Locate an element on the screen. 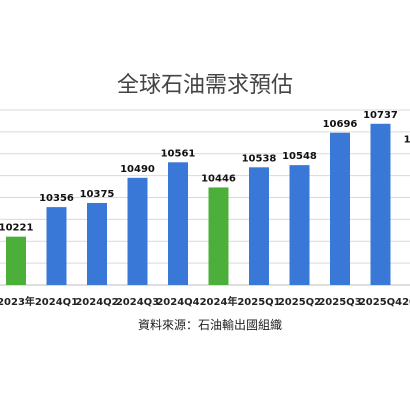 The image size is (410, 410). x-tick-label: 2025Q1 is located at coordinates (258, 302).